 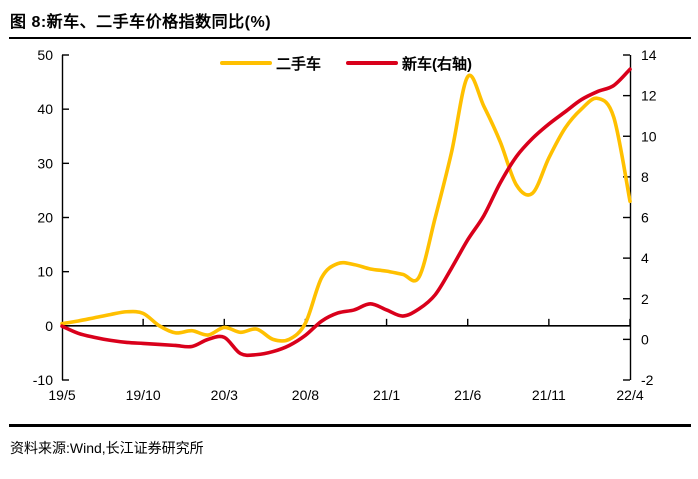 What do you see at coordinates (61, 395) in the screenshot?
I see `x-axis-label: 19/5` at bounding box center [61, 395].